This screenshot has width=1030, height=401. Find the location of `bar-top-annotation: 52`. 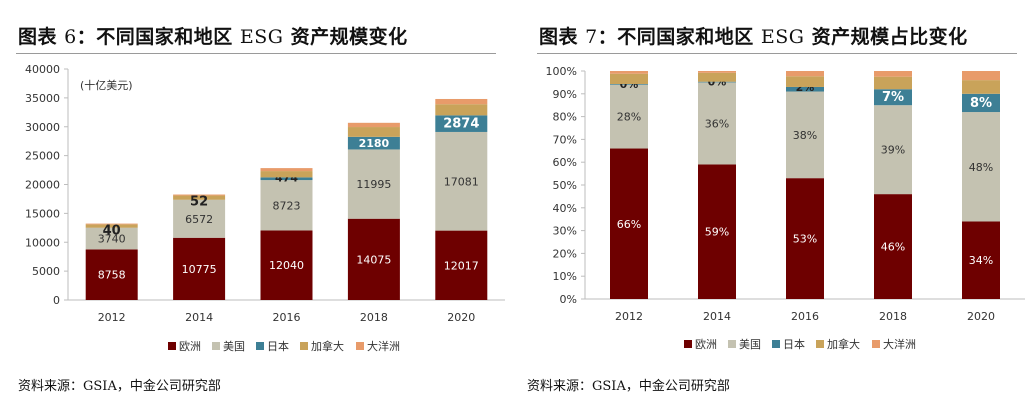

bar-top-annotation: 52 is located at coordinates (199, 202).